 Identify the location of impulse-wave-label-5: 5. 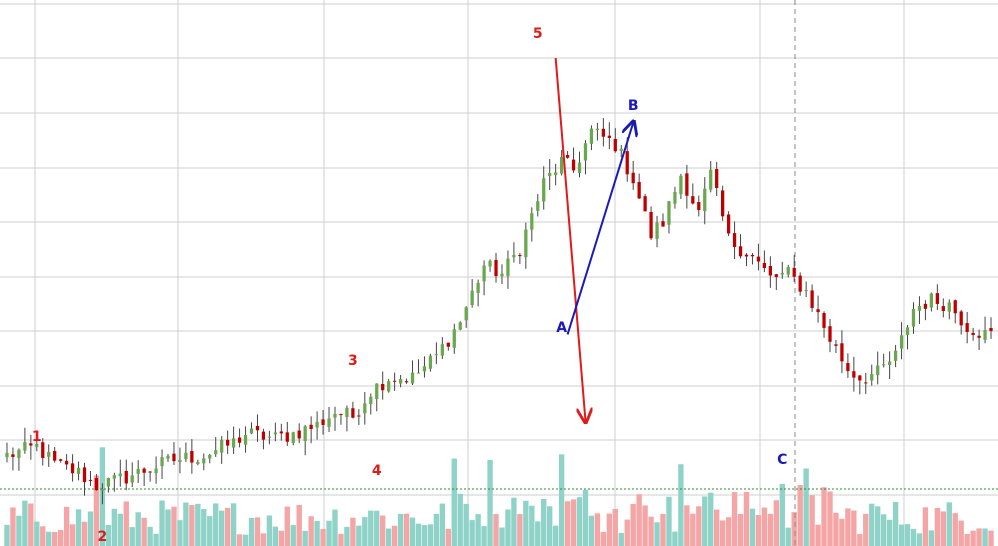
(538, 34).